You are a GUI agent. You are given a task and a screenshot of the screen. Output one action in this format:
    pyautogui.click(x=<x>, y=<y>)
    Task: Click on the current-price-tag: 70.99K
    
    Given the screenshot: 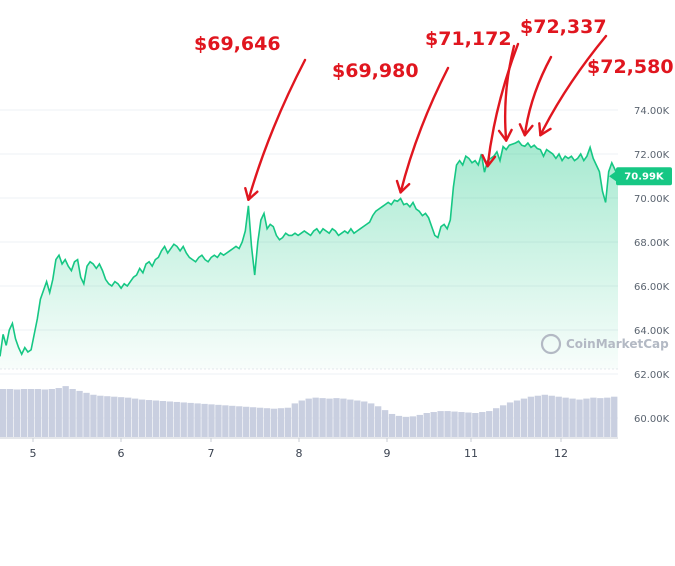 What is the action you would take?
    pyautogui.click(x=640, y=176)
    